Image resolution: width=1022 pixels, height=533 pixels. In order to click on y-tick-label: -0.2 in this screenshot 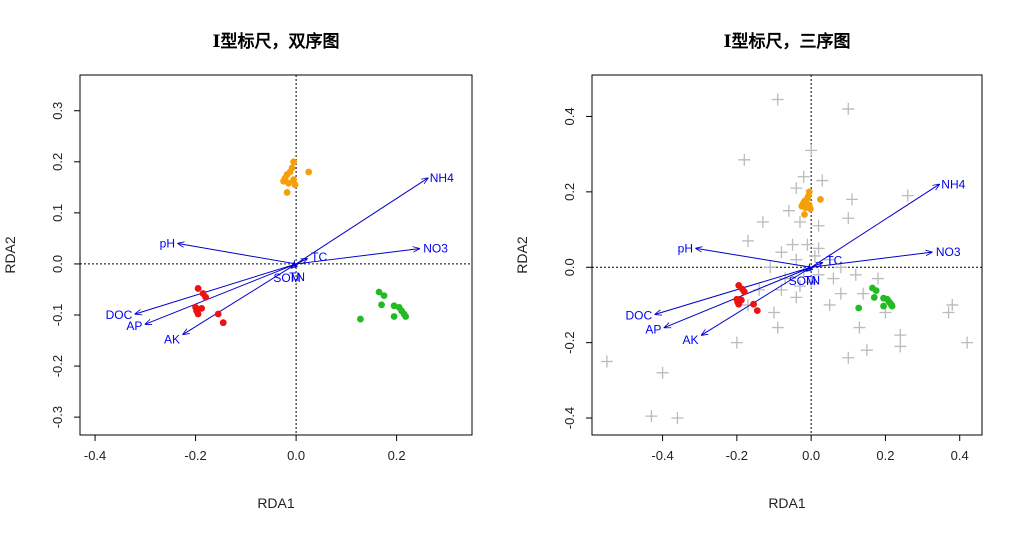, I will do `click(57, 366)`.